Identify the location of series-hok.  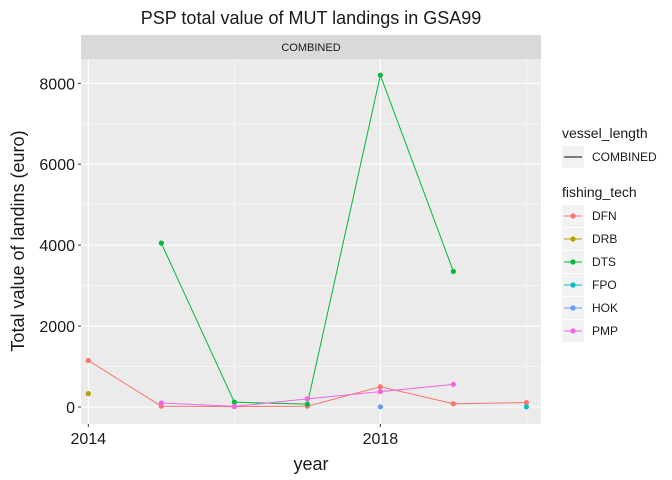
(380, 407).